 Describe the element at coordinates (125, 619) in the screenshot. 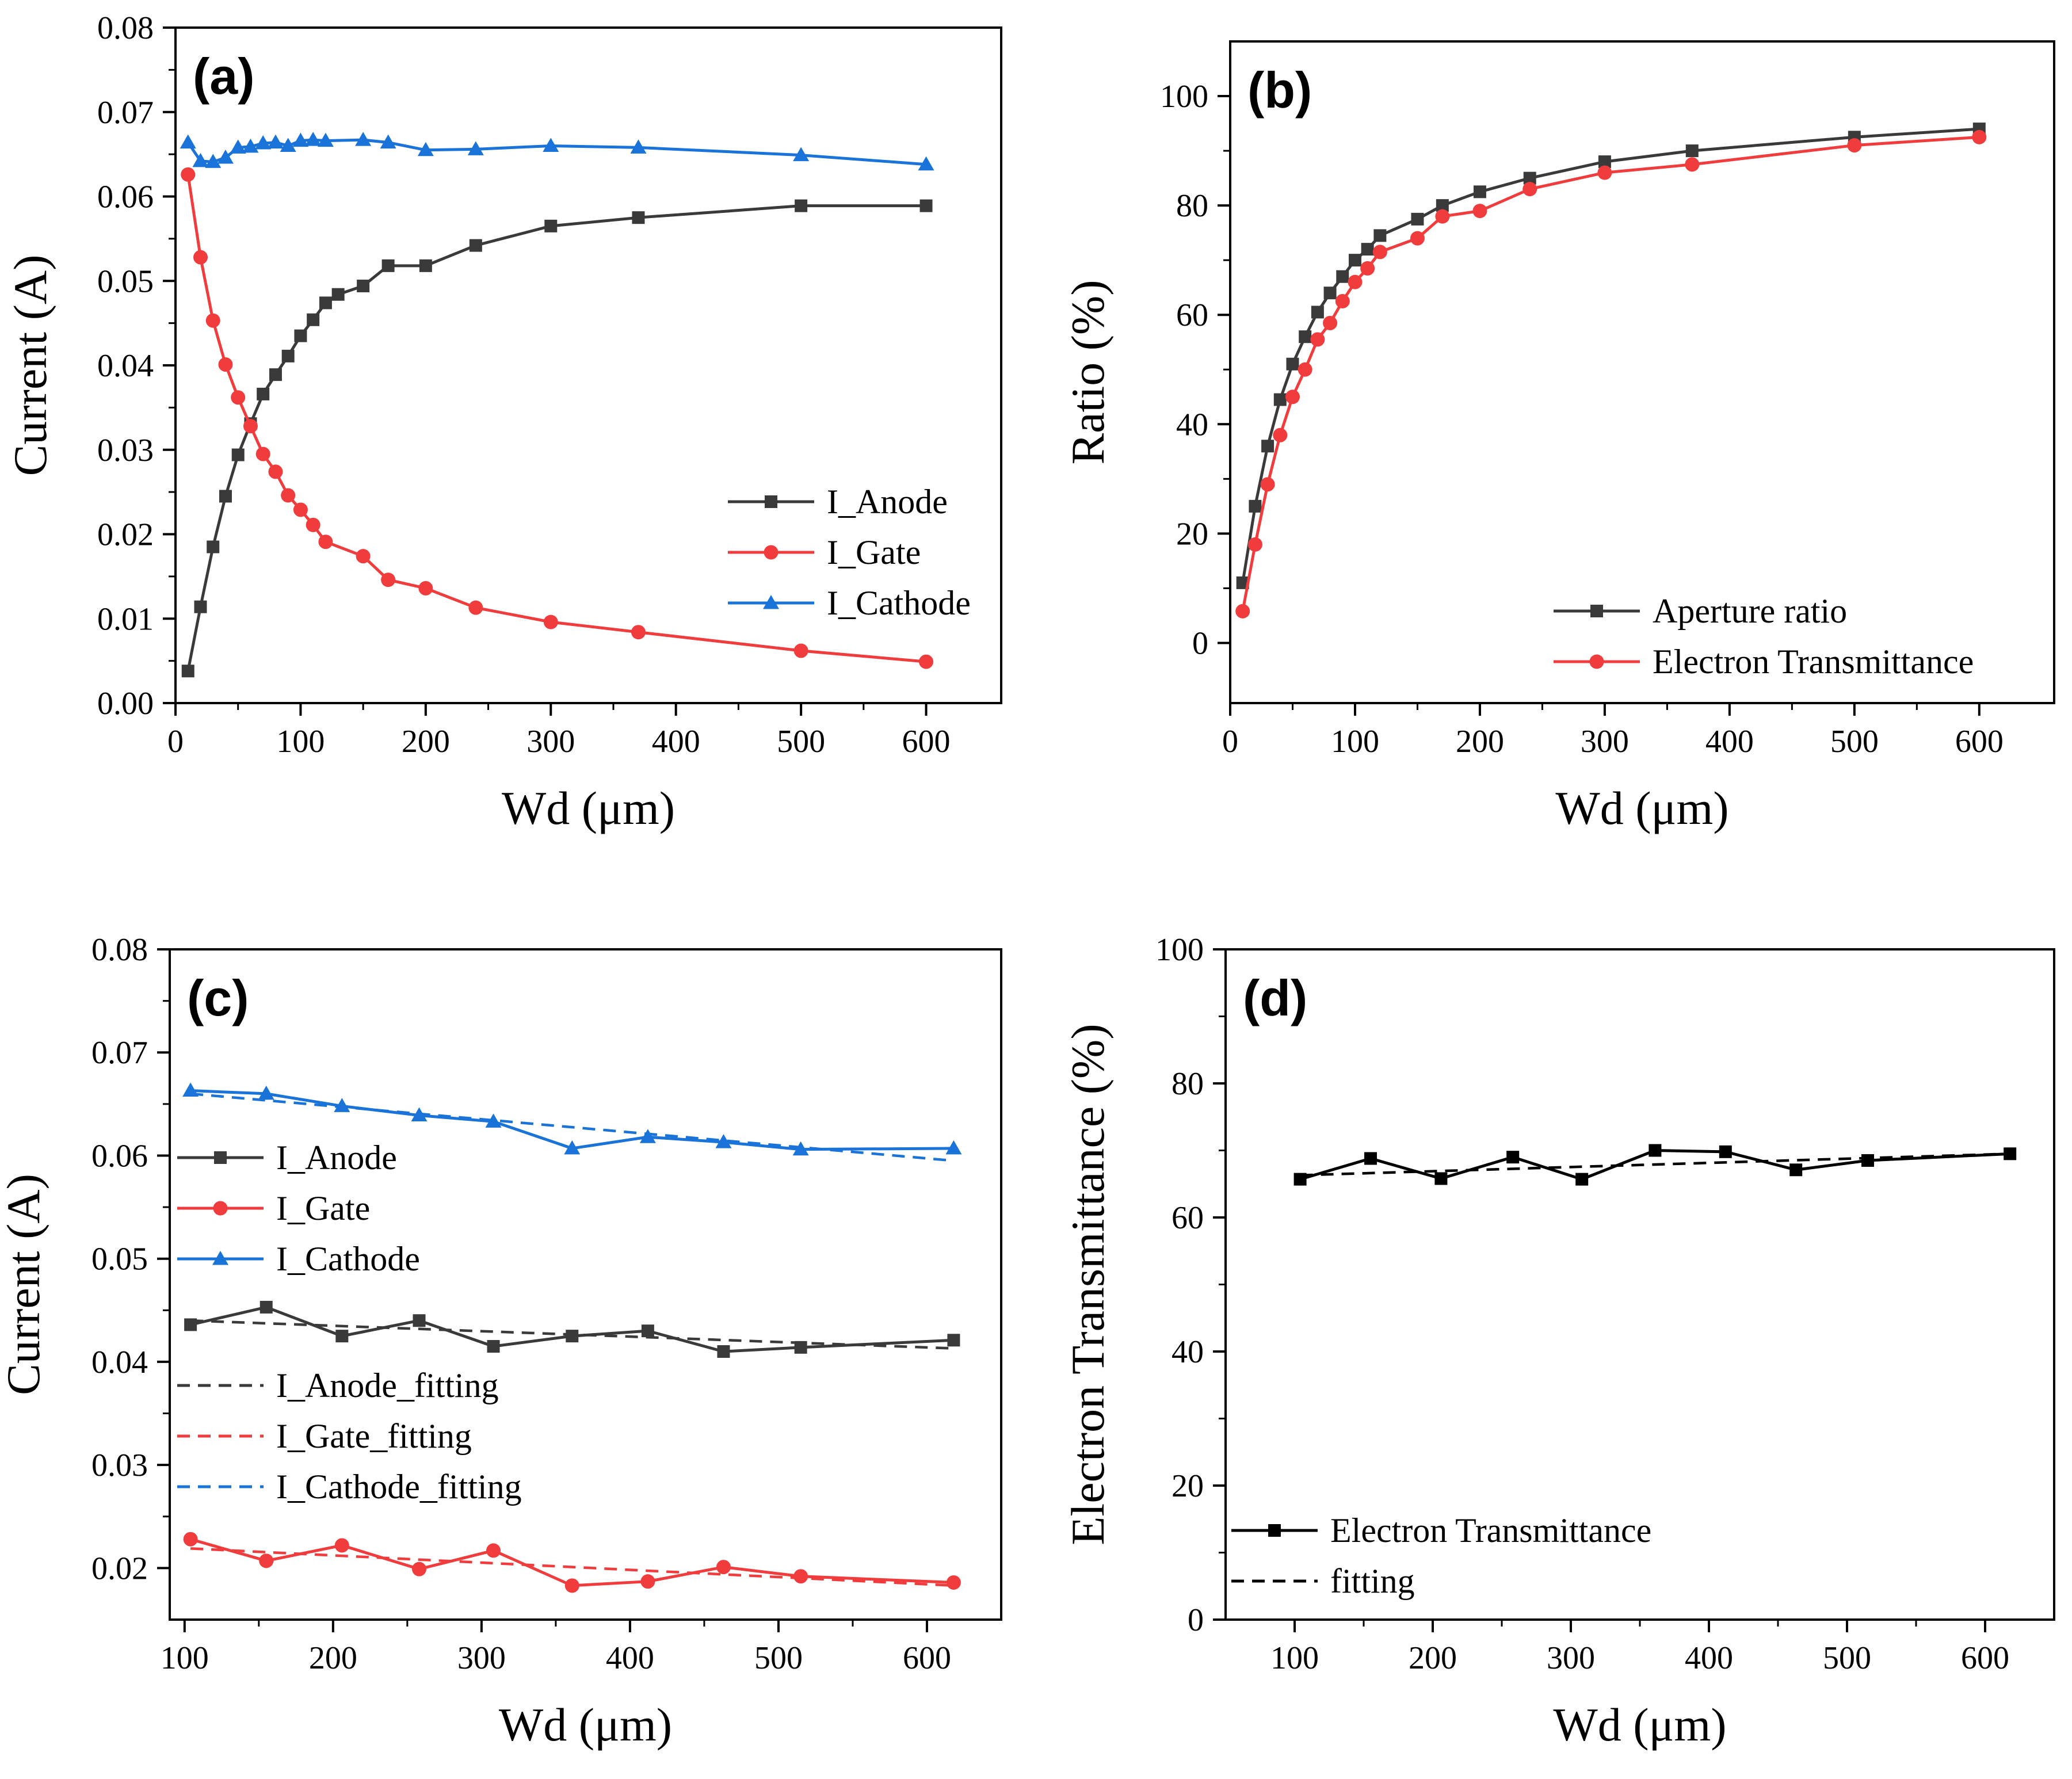

I see `y-tick-label: 0.01` at that location.